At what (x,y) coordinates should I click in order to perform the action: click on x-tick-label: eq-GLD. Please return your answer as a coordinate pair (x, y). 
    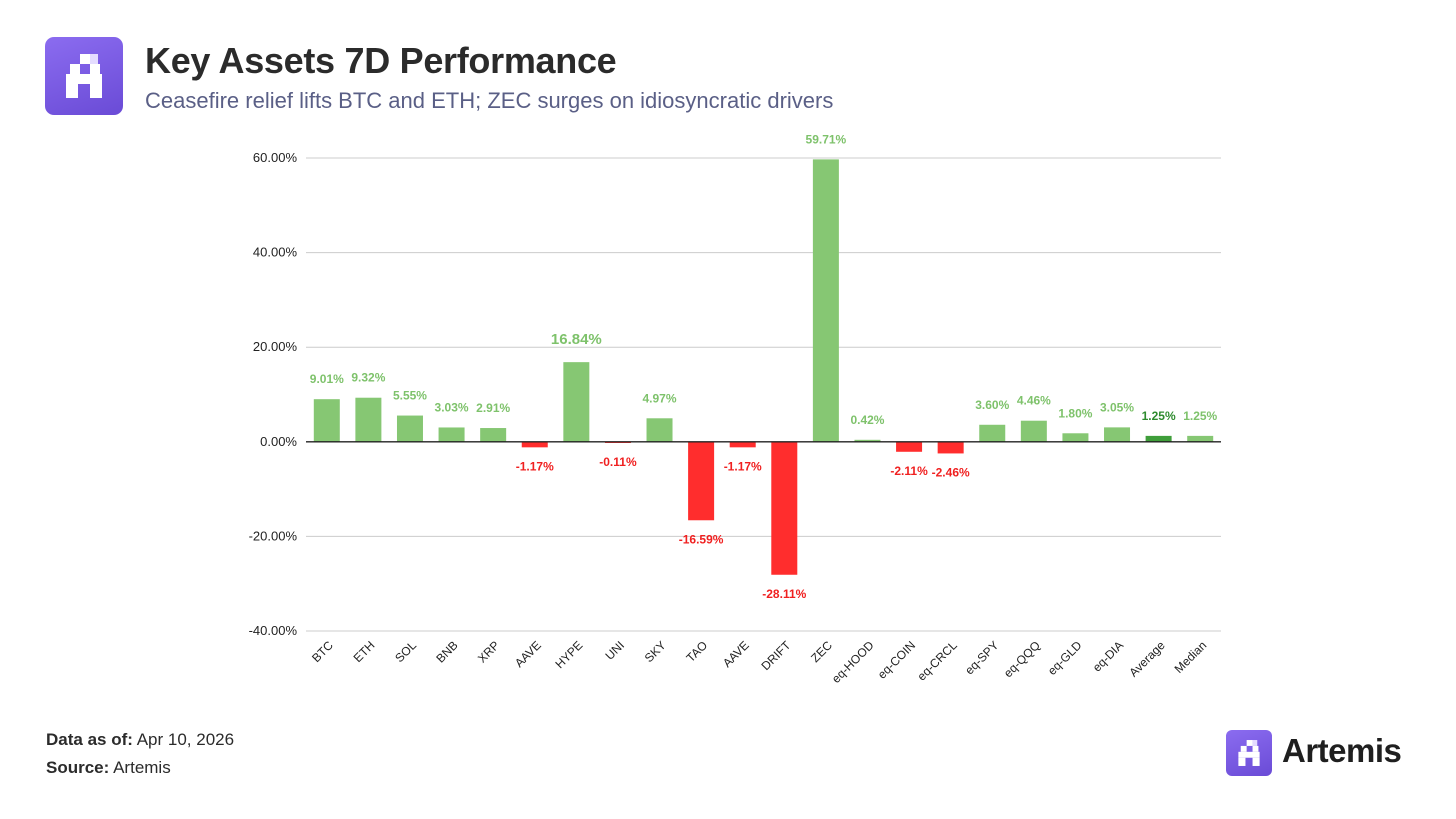
    Looking at the image, I should click on (1065, 658).